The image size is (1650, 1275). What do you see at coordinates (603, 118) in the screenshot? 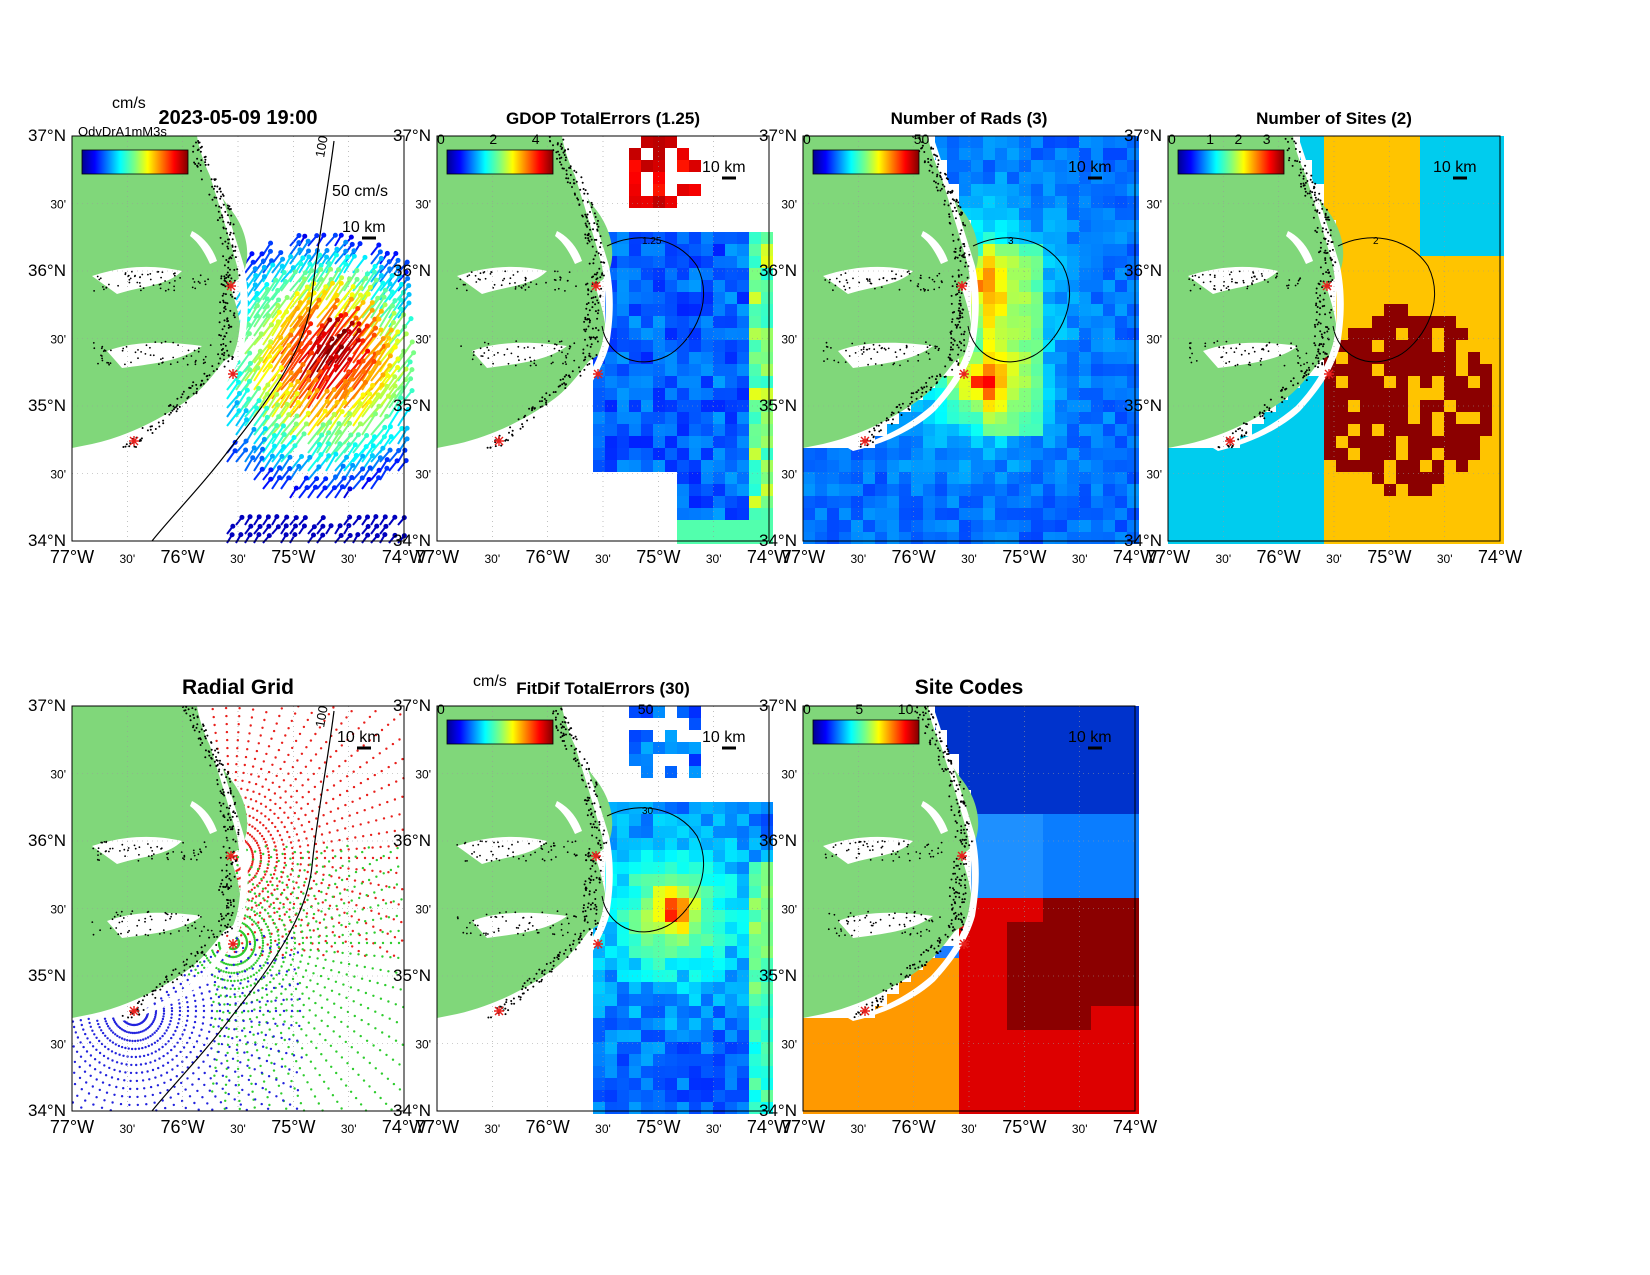
I see `panel-title: GDOP TotalErrors (1.25)` at bounding box center [603, 118].